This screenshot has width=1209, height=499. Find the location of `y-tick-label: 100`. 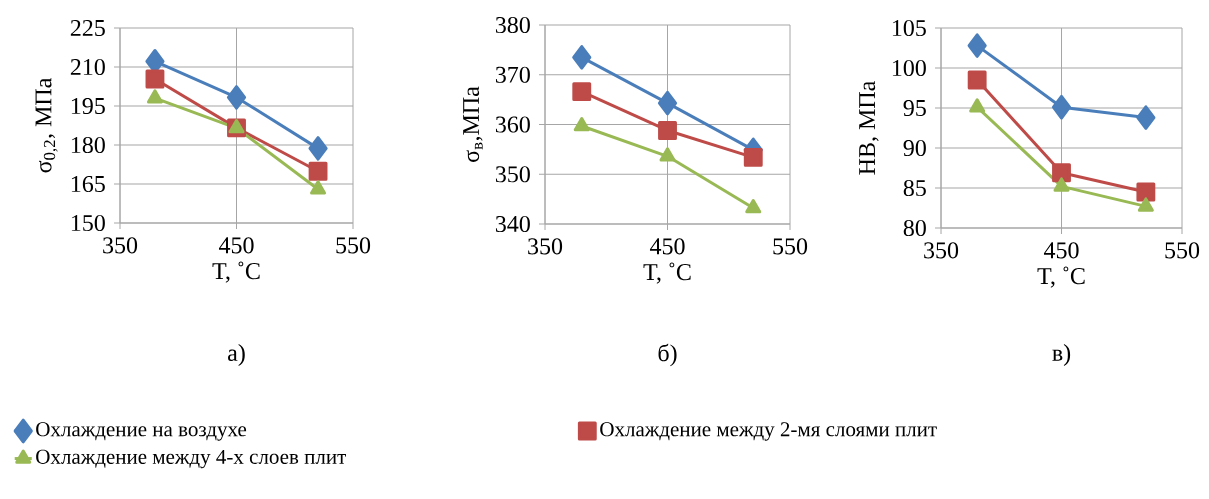

y-tick-label: 100 is located at coordinates (909, 68).